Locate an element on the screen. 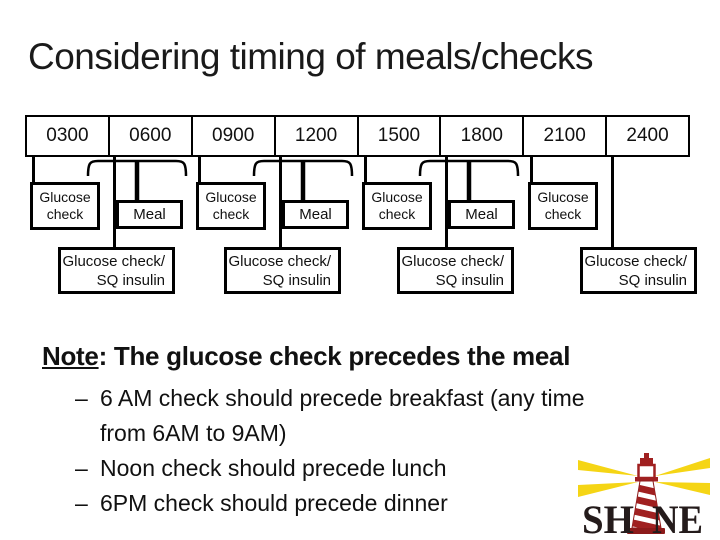 The height and width of the screenshot is (540, 720). bullet-text: 6PM check should precede dinner is located at coordinates (274, 503).